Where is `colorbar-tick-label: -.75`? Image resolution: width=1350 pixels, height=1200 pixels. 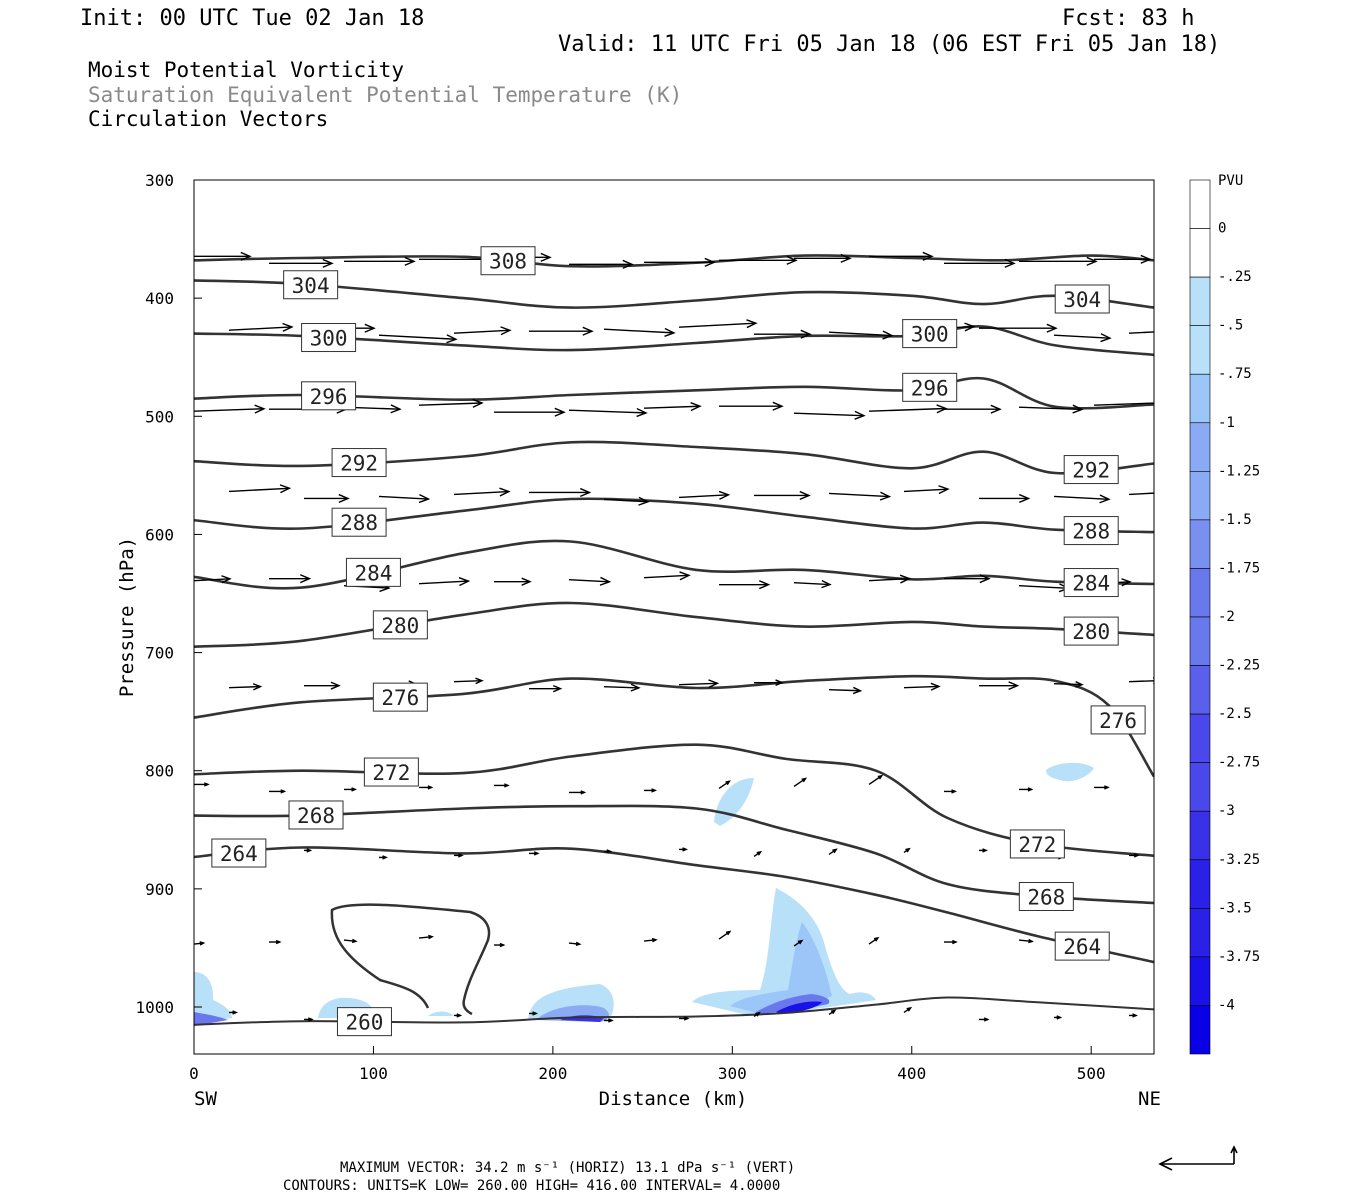
colorbar-tick-label: -.75 is located at coordinates (1235, 374).